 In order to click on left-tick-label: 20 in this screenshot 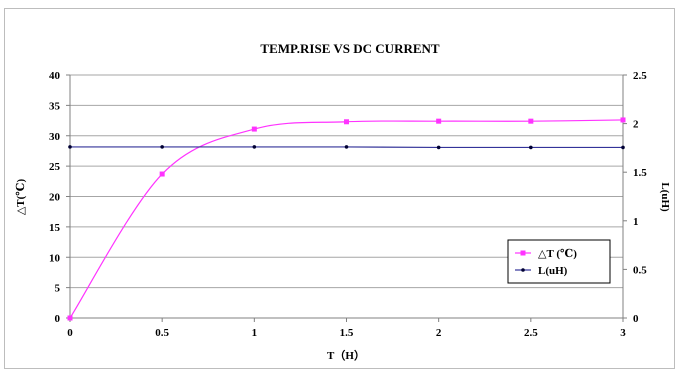, I will do `click(55, 198)`.